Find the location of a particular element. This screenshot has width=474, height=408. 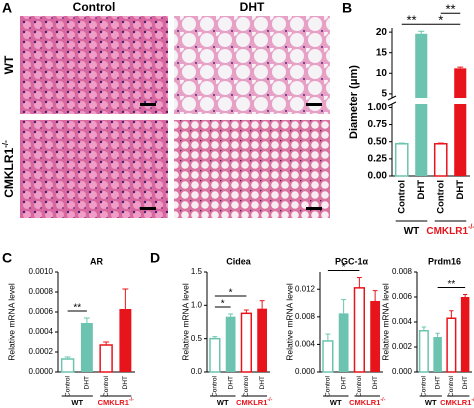

y-tick-label: 0.00 is located at coordinates (378, 176).